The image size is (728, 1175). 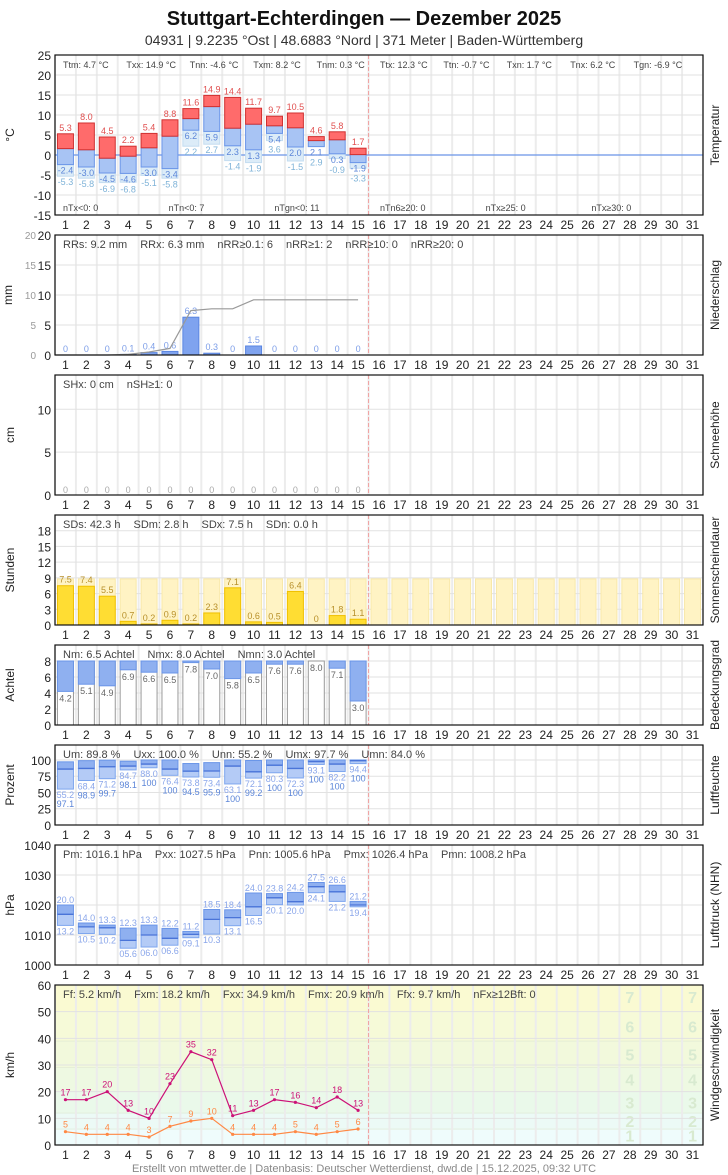 What do you see at coordinates (337, 126) in the screenshot?
I see `tmax-label: 5.8` at bounding box center [337, 126].